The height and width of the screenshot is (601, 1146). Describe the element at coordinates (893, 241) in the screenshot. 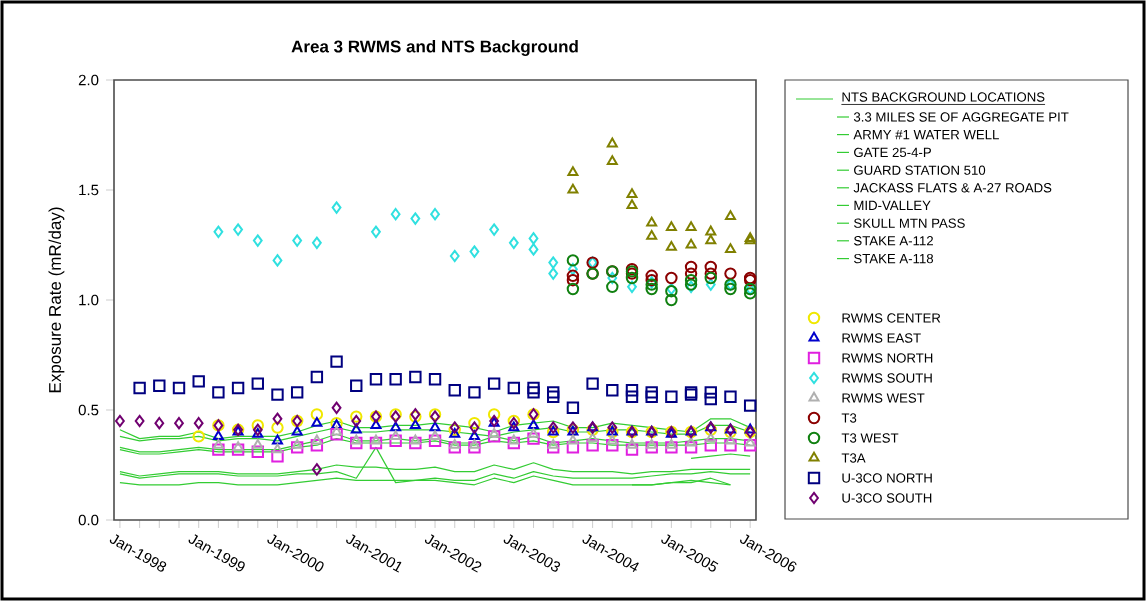

I see `legend-label: STAKE A-112` at that location.